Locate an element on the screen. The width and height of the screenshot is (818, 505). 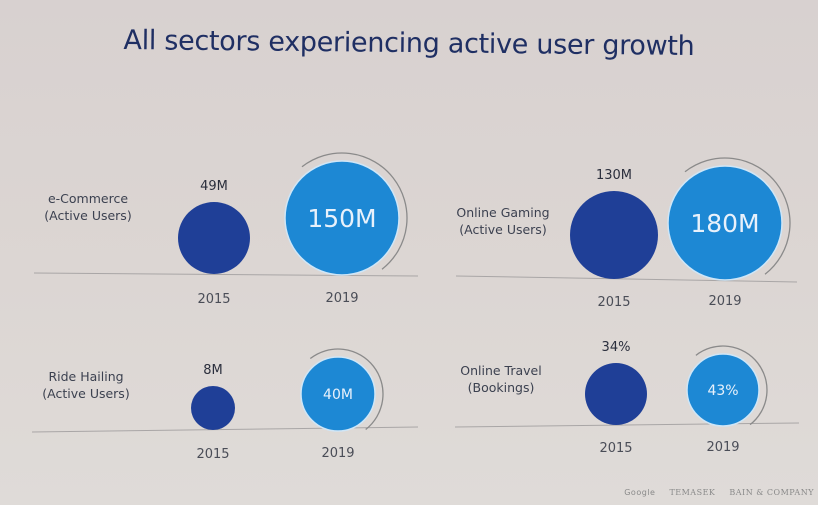
google-logo: Google is located at coordinates (640, 492).